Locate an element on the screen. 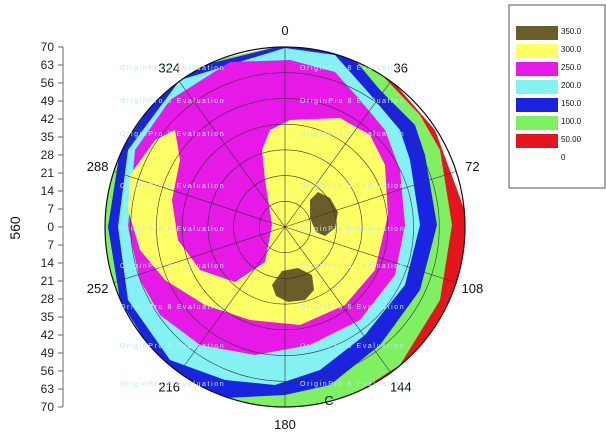 This screenshot has width=606, height=432. region-350-a is located at coordinates (324, 214).